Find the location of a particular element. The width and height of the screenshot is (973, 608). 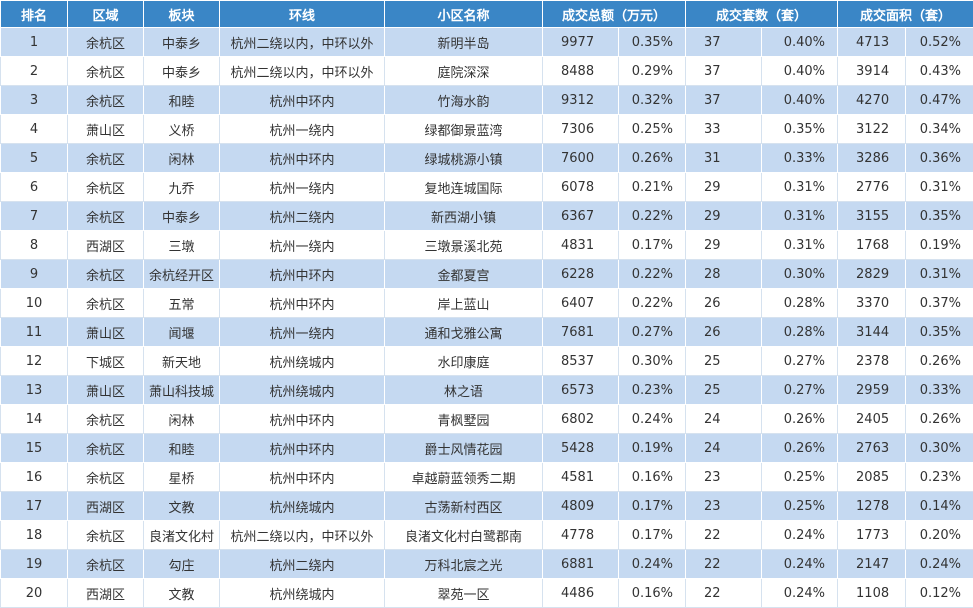

cell-area-pct: 0.36% is located at coordinates (939, 158).